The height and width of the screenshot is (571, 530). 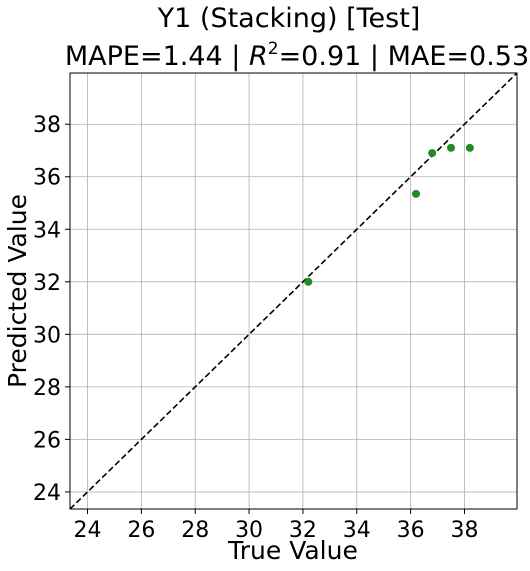 What do you see at coordinates (389, 214) in the screenshot?
I see `data-points` at bounding box center [389, 214].